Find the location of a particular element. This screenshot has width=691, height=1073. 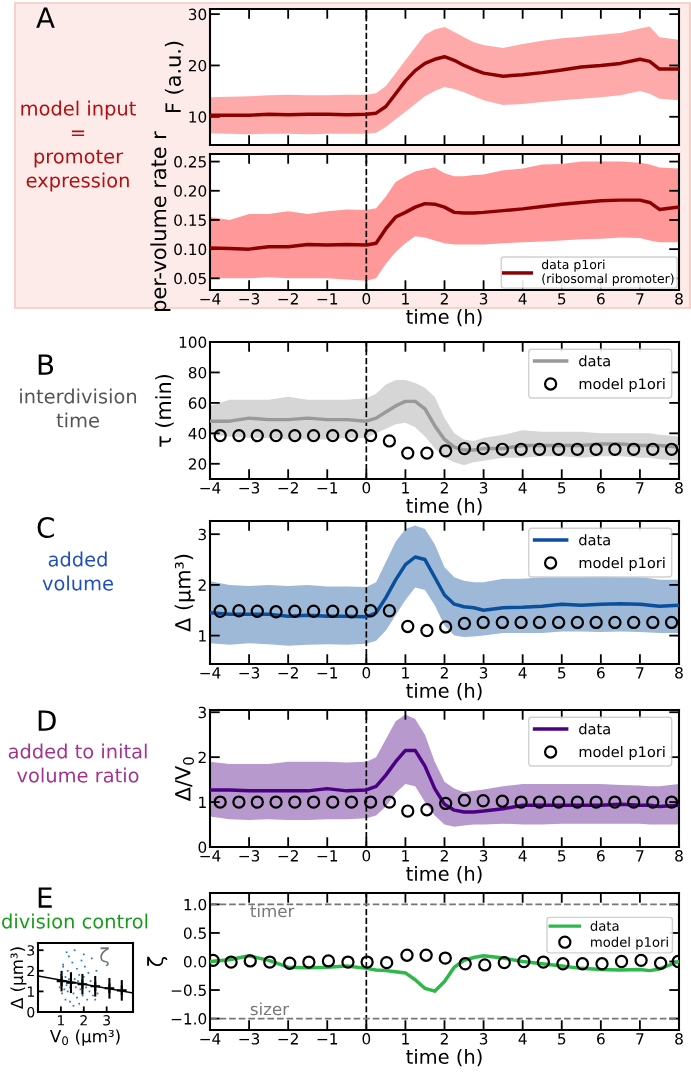

annotation: ζ is located at coordinates (104, 957).